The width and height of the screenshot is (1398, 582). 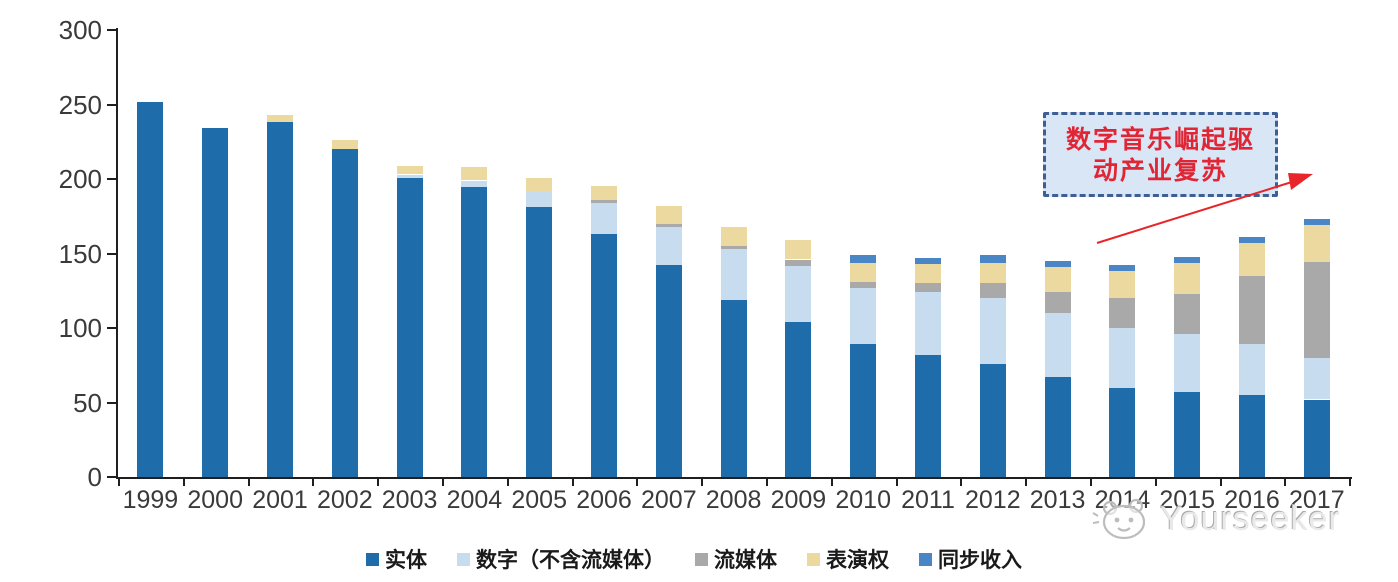 I want to click on legend-swatch-digital-icon, so click(x=463, y=559).